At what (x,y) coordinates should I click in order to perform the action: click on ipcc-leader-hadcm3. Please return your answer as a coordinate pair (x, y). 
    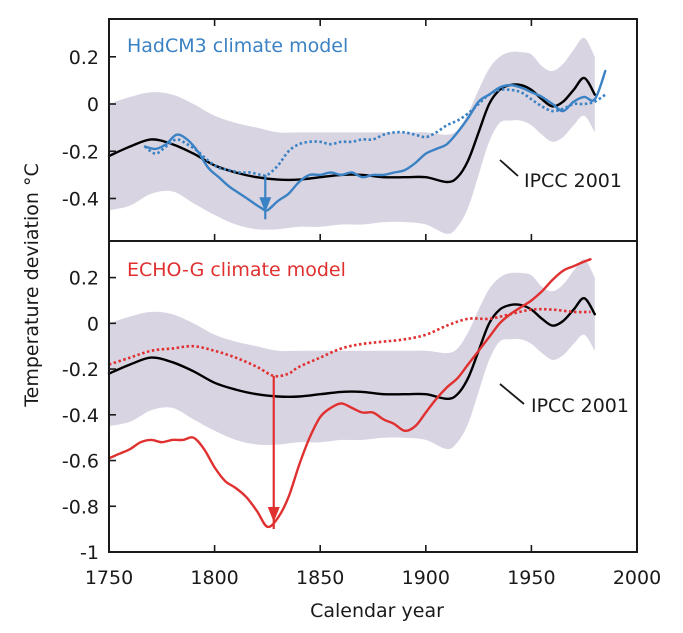
    Looking at the image, I should click on (509, 168).